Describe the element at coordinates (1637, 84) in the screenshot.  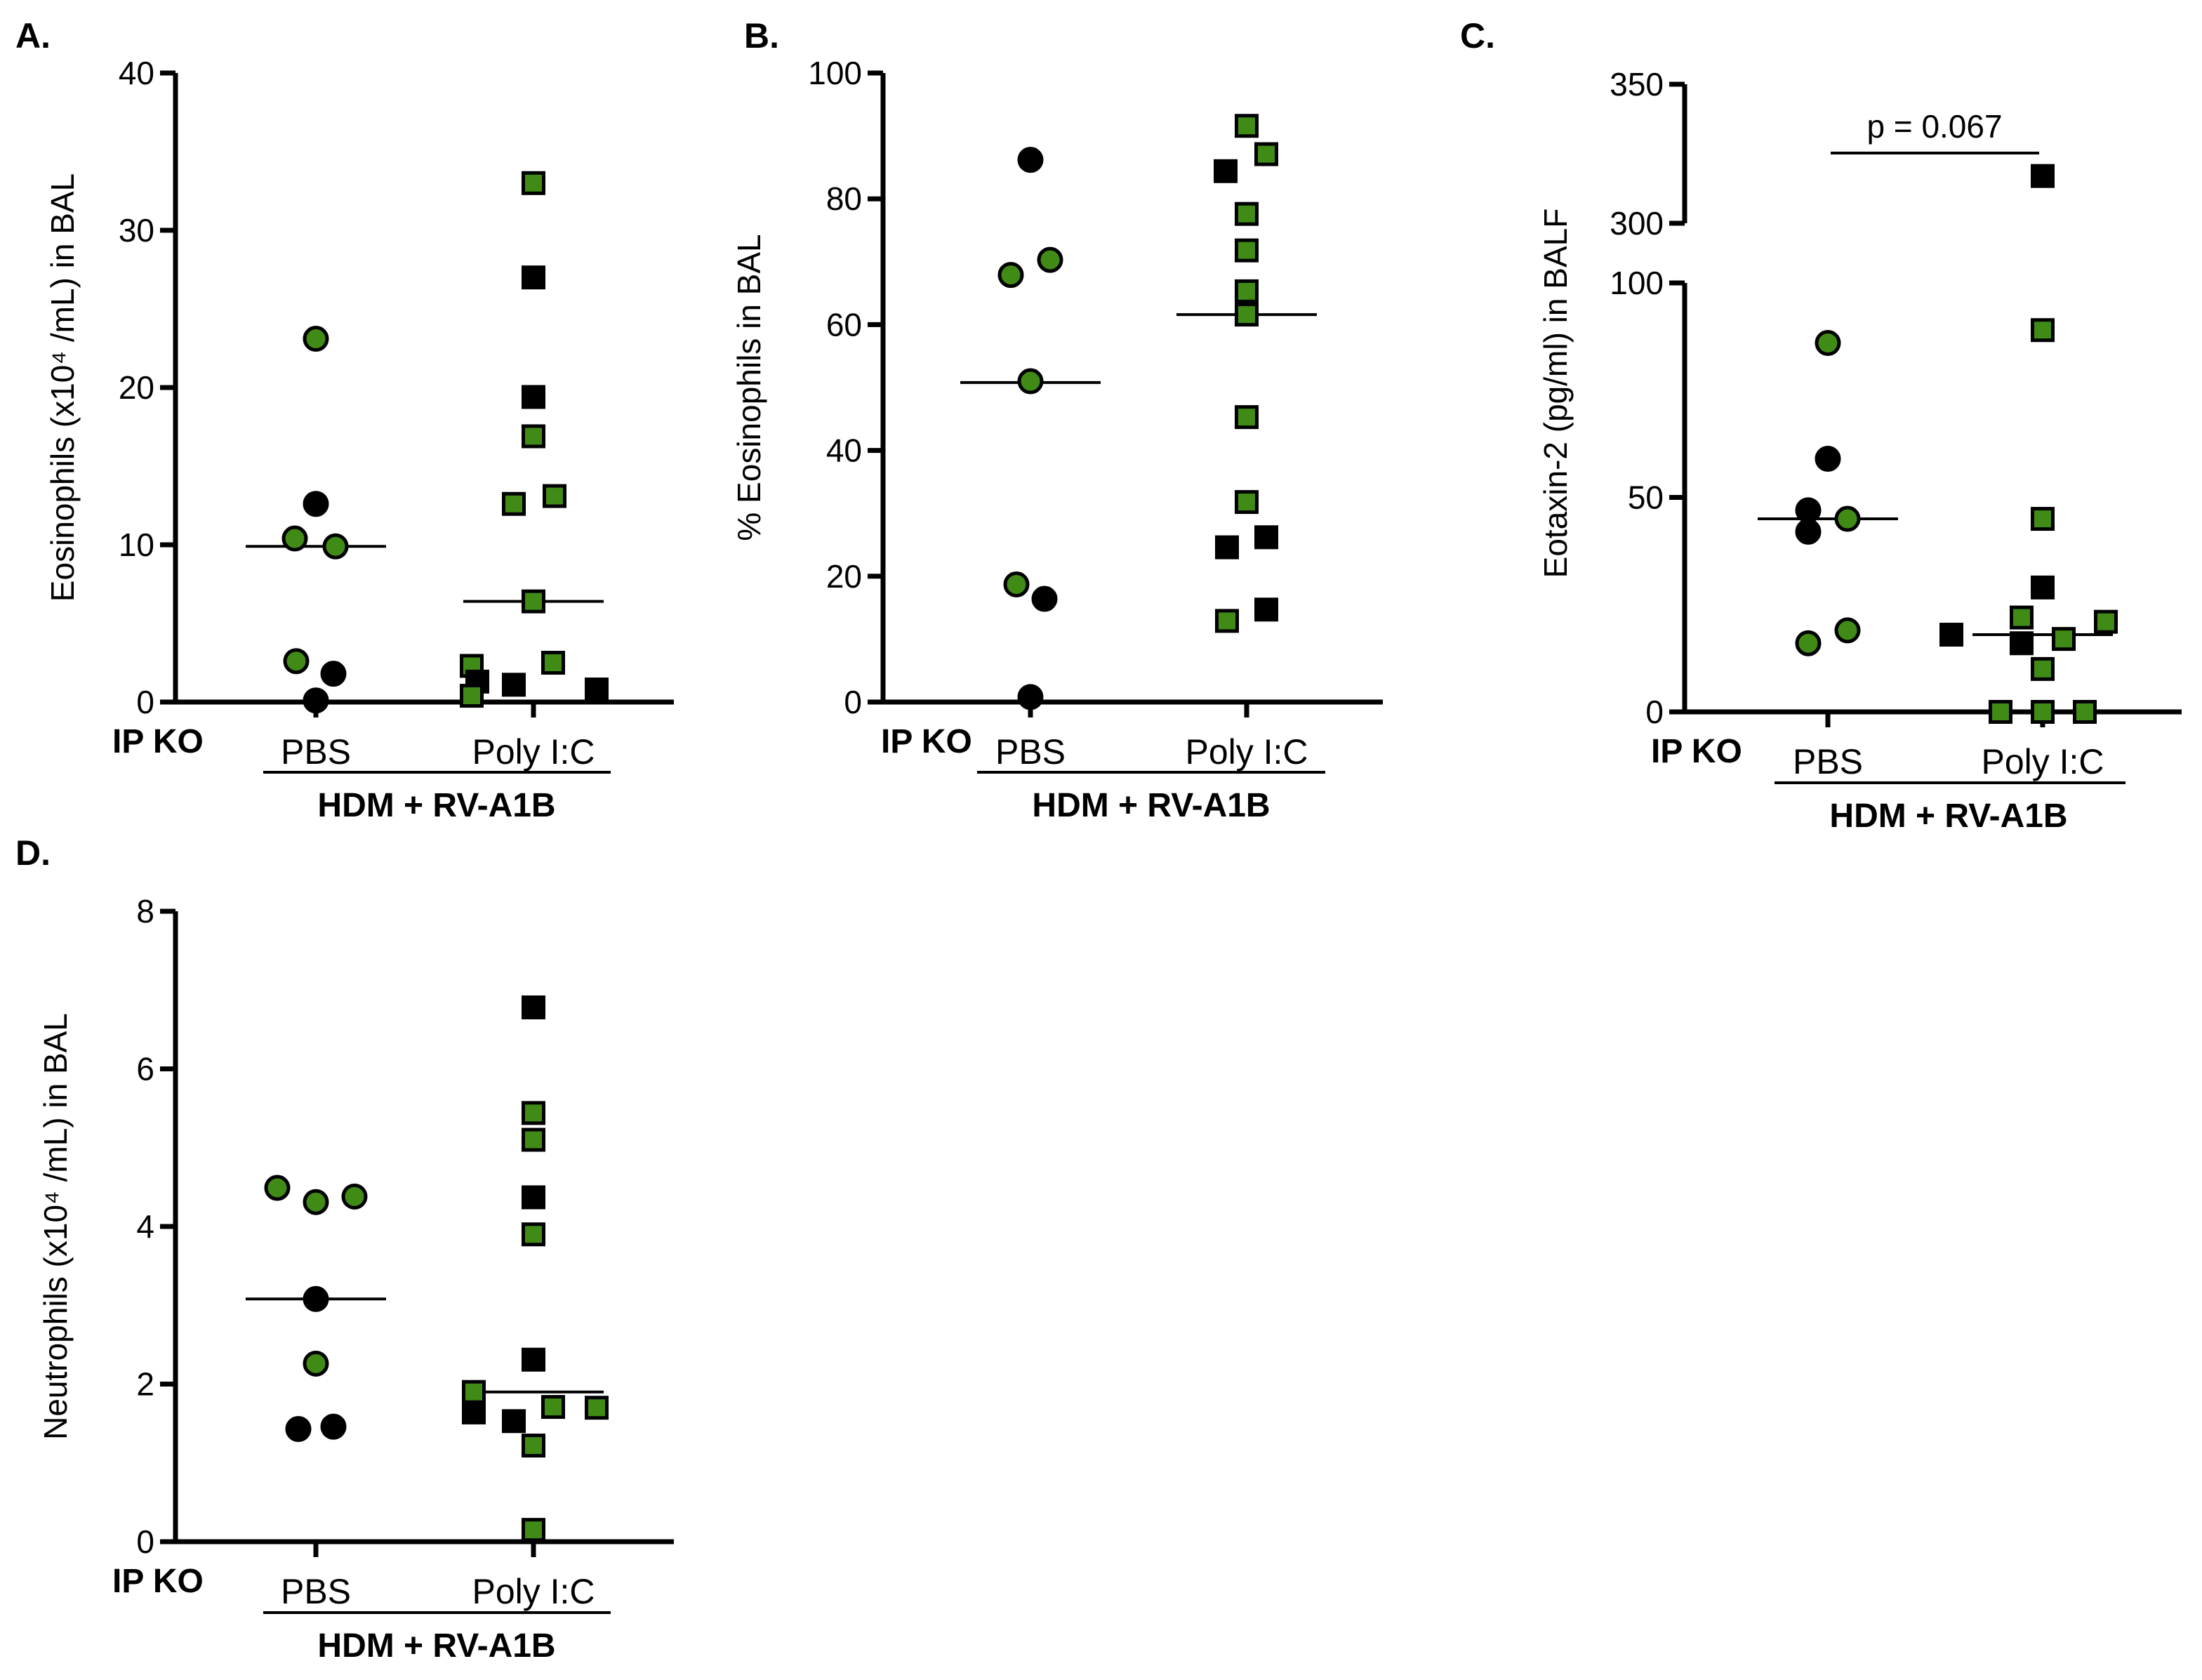
I see `y-tick-label: 350` at that location.